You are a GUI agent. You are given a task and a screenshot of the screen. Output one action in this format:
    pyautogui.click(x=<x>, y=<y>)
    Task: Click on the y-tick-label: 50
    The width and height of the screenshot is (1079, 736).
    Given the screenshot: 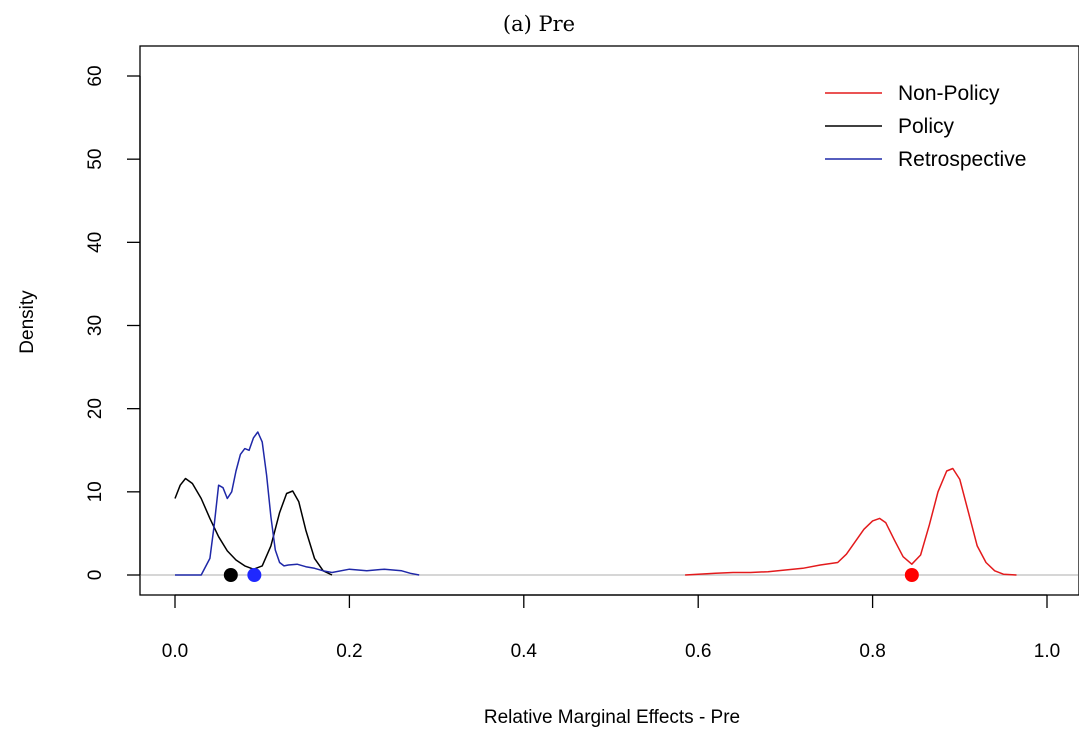 What is the action you would take?
    pyautogui.click(x=95, y=159)
    